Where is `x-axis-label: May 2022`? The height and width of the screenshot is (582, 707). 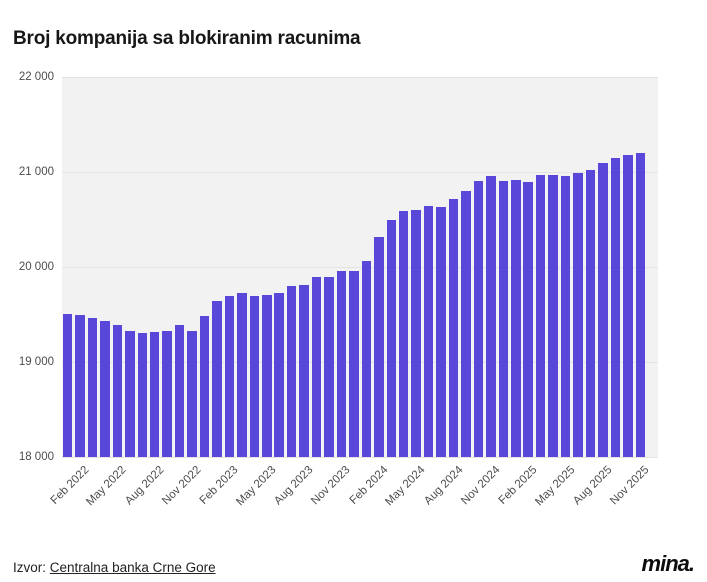
x-axis-label: May 2022 is located at coordinates (106, 486).